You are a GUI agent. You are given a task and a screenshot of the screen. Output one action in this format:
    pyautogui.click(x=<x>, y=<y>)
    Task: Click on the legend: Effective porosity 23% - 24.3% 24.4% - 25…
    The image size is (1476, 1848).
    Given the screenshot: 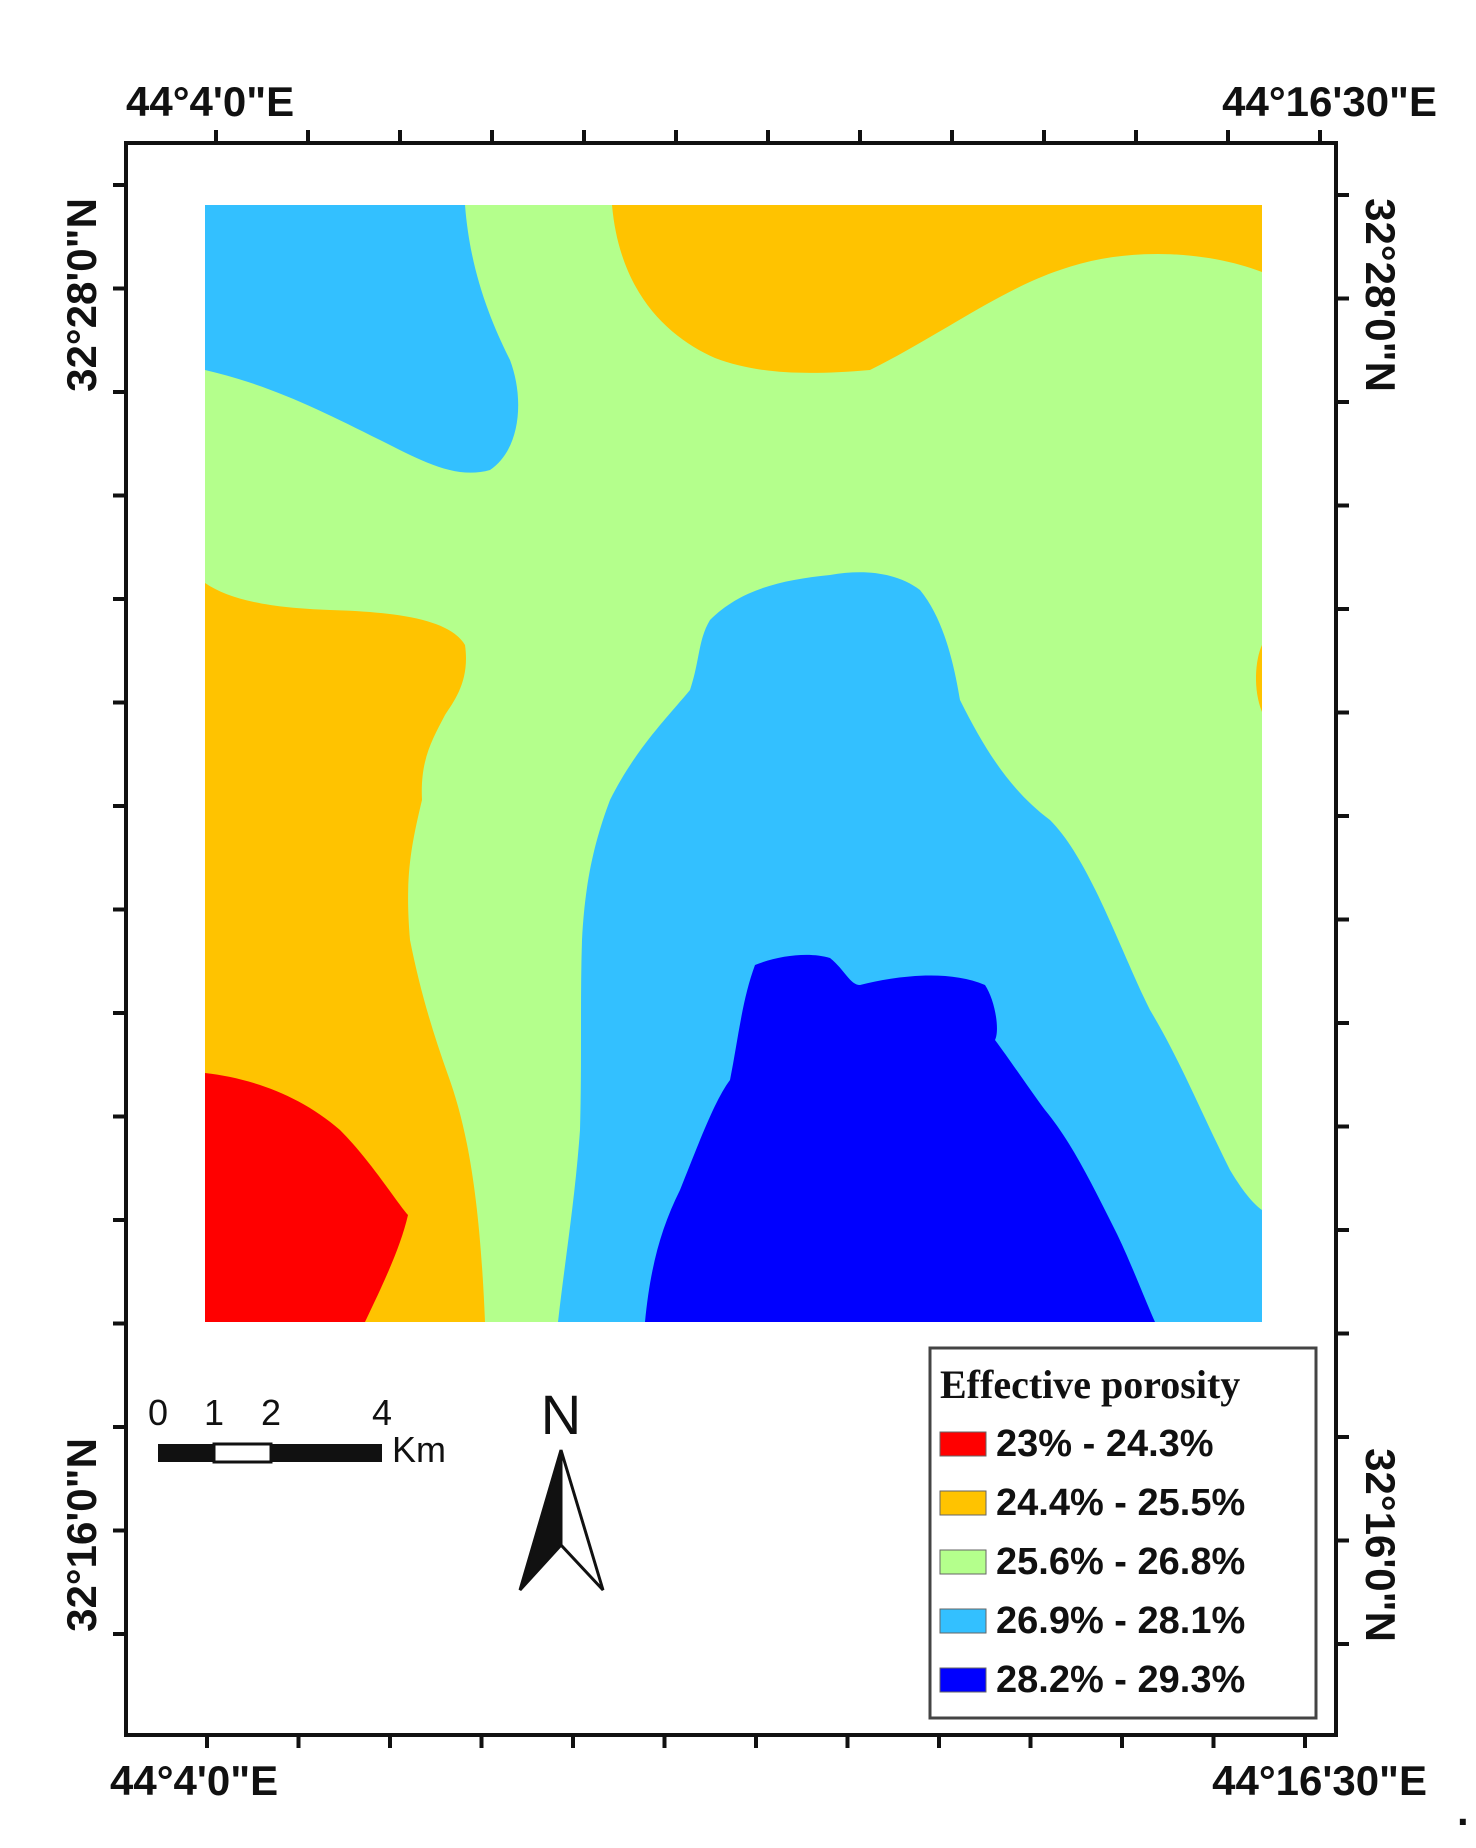 What is the action you would take?
    pyautogui.click(x=1123, y=1533)
    